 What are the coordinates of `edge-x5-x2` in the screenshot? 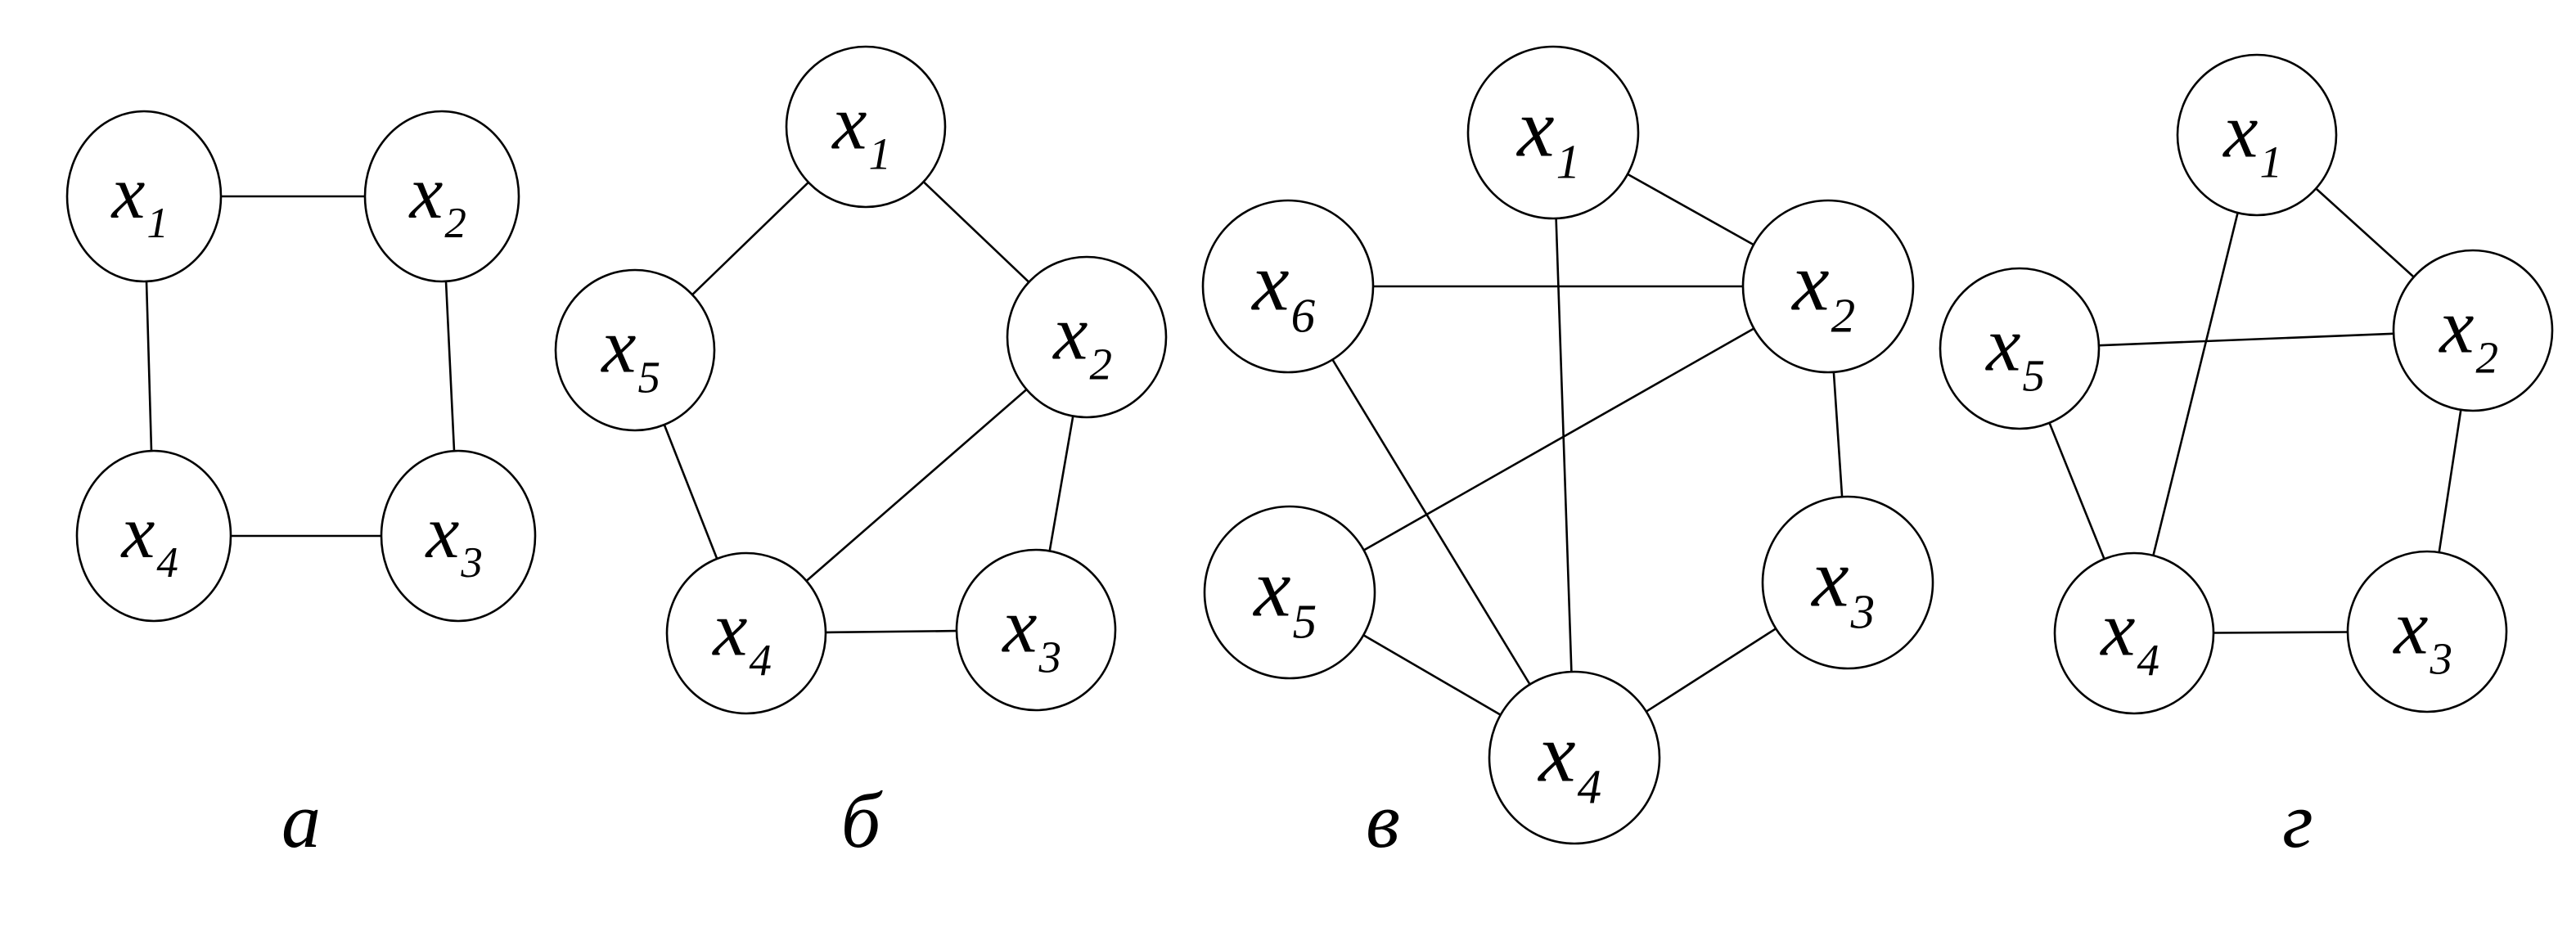 It's located at (2246, 340).